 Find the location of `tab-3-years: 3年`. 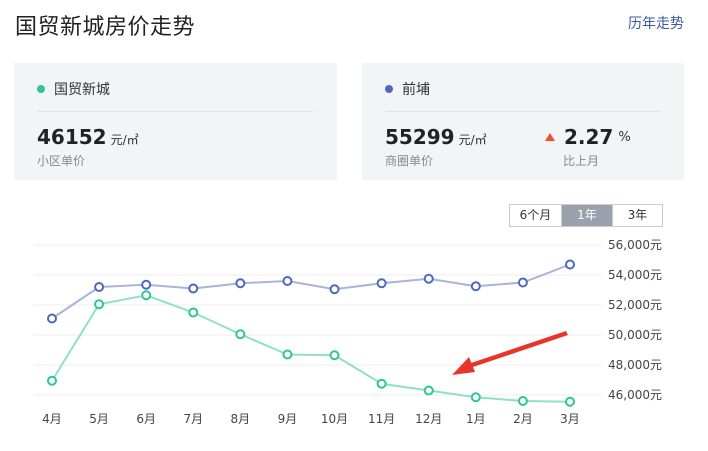

tab-3-years: 3年 is located at coordinates (637, 215).